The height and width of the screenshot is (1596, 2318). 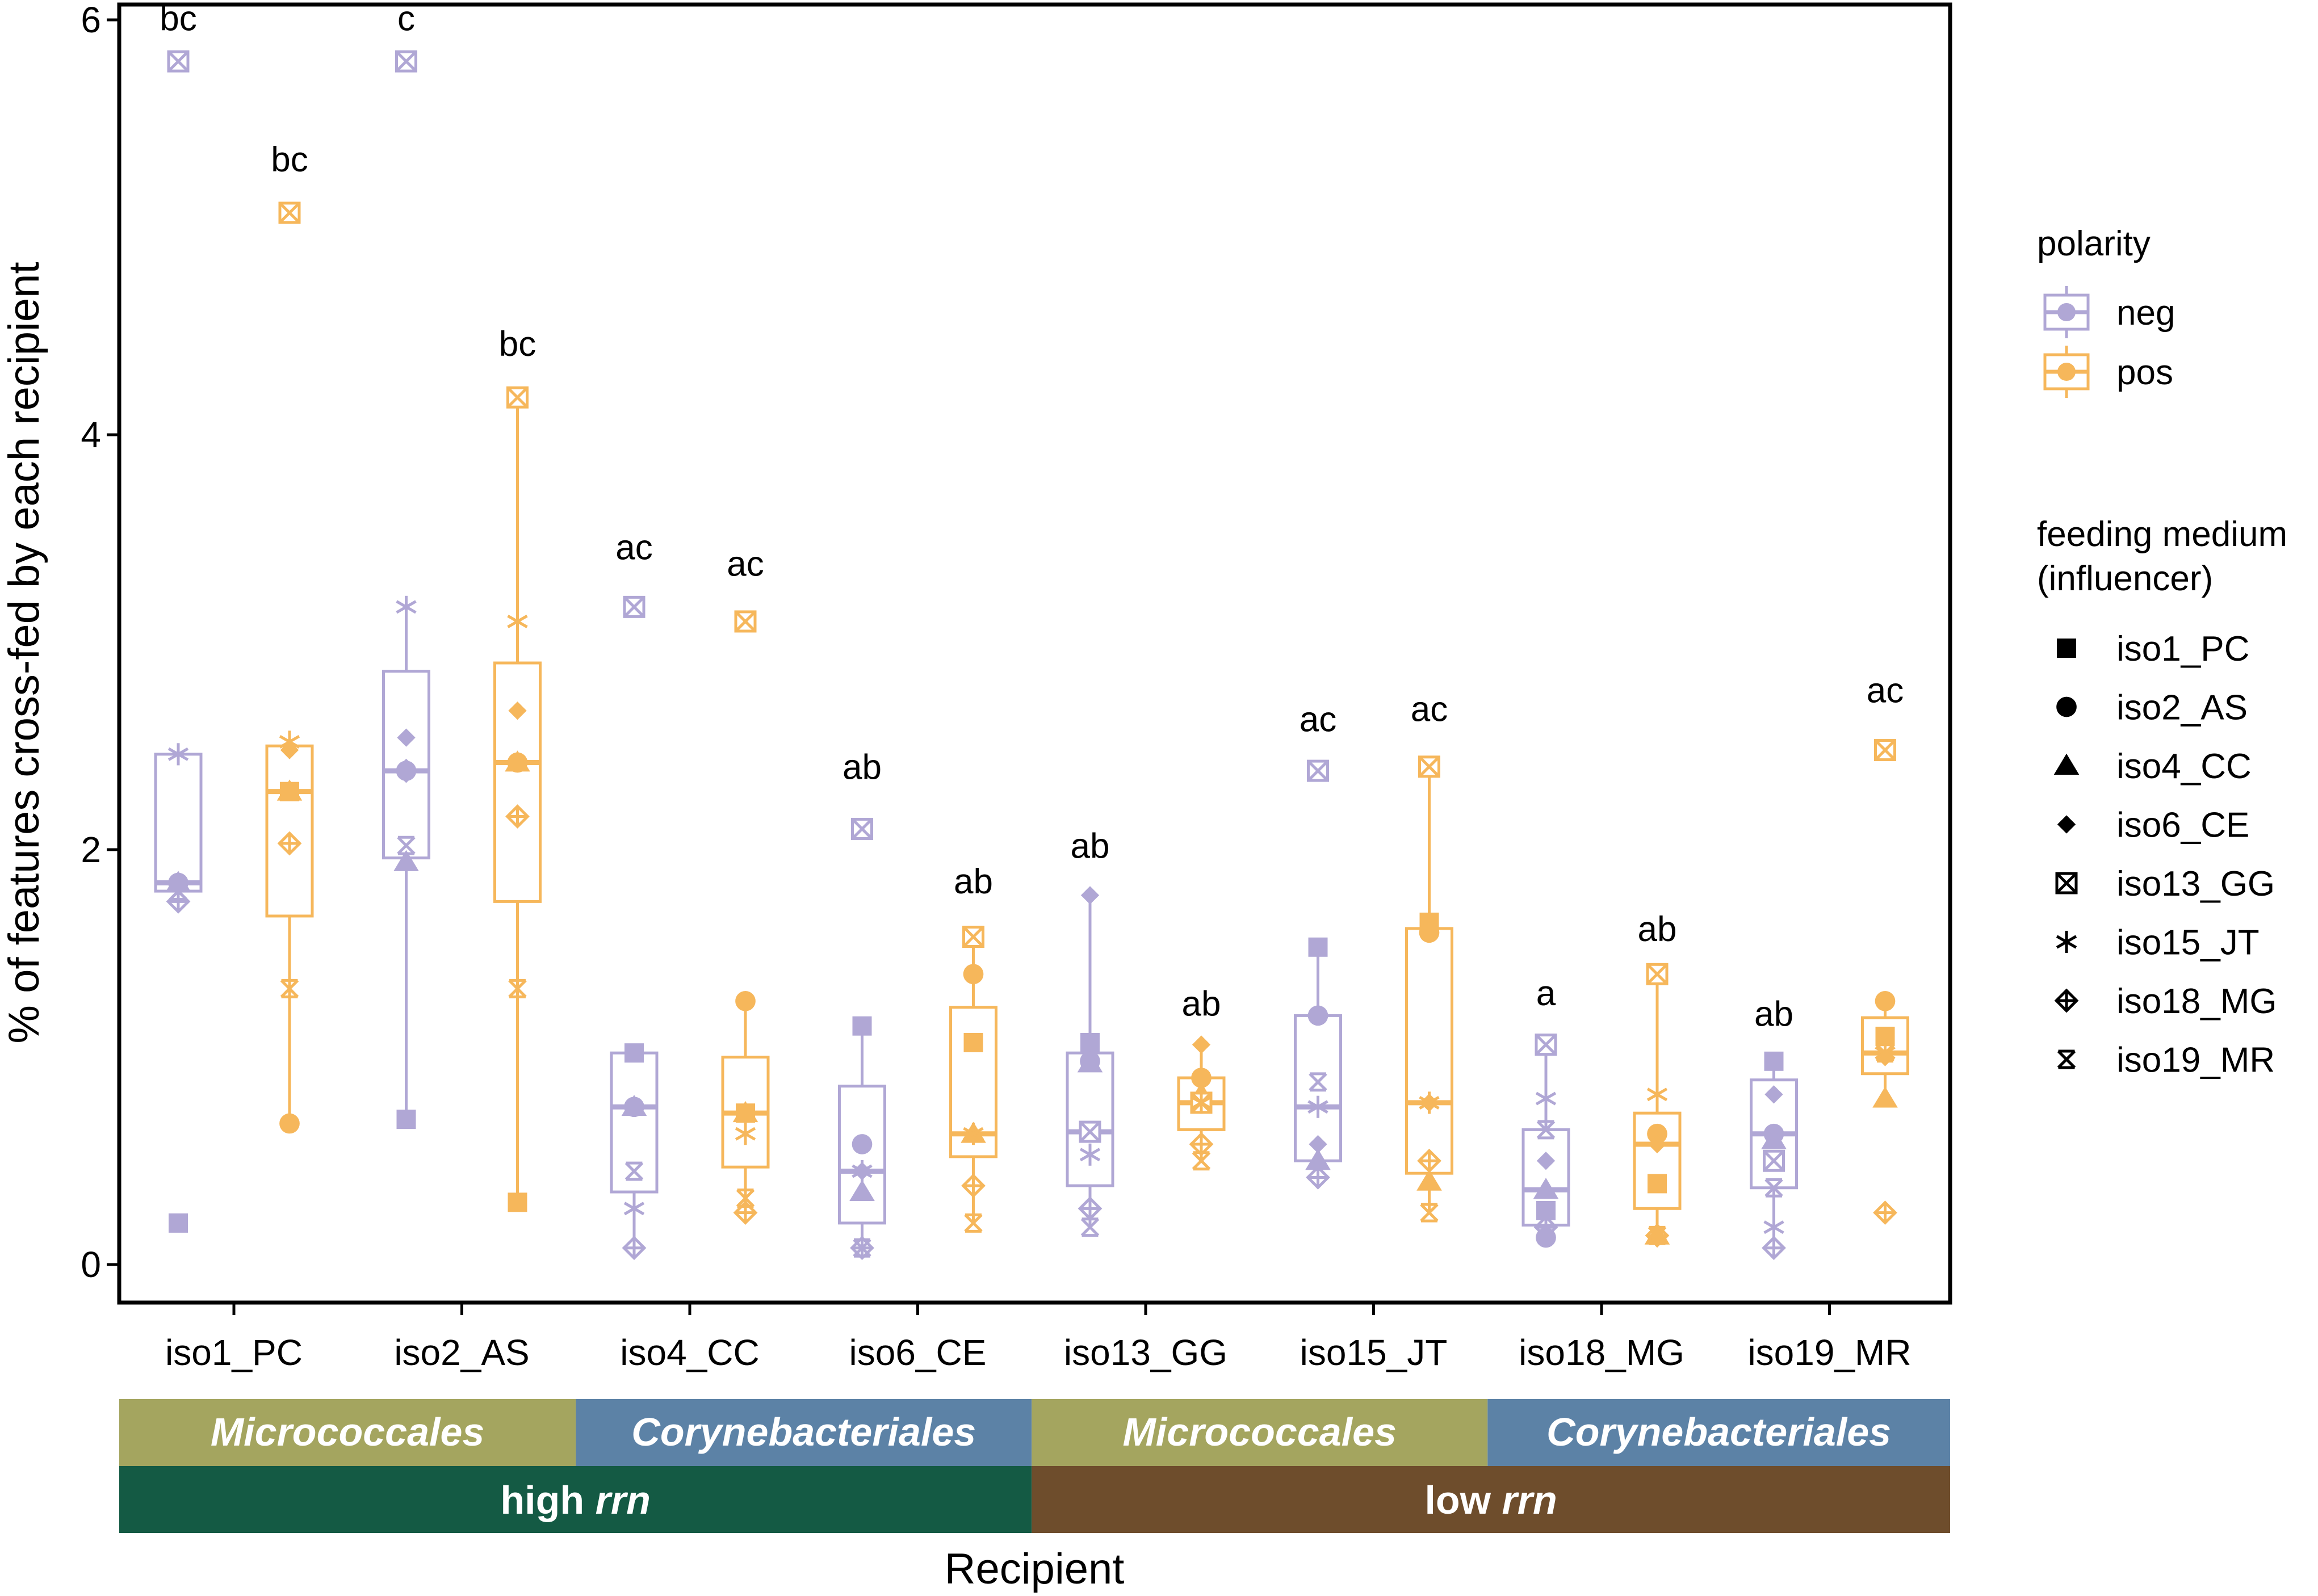 I want to click on point-pos-iso2_AS-iso19_MR, so click(x=517, y=988).